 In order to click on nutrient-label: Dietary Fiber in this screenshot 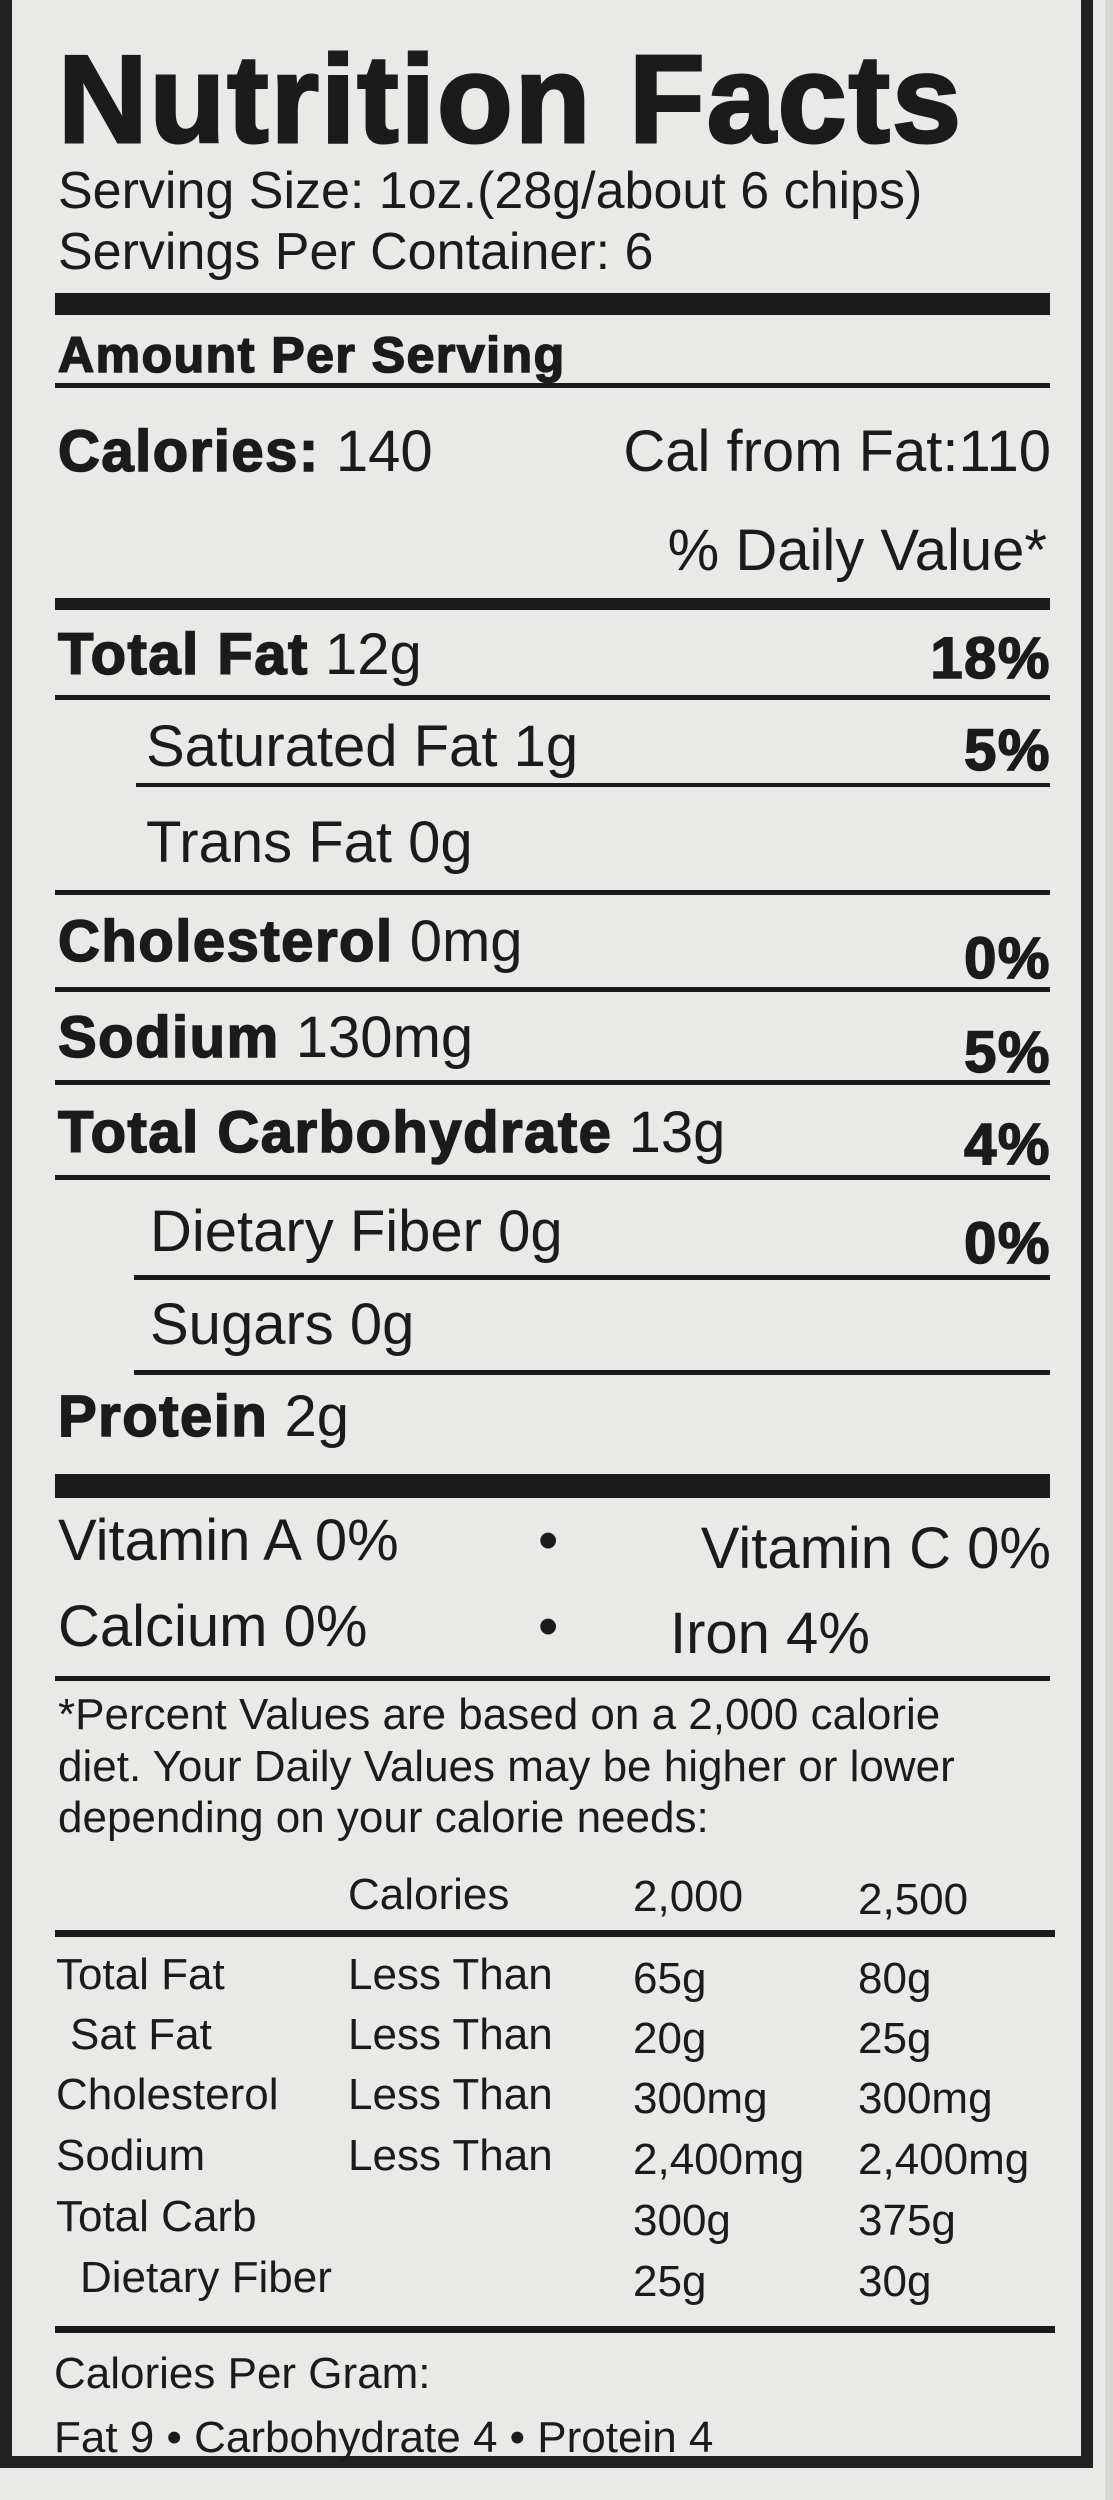, I will do `click(316, 1231)`.